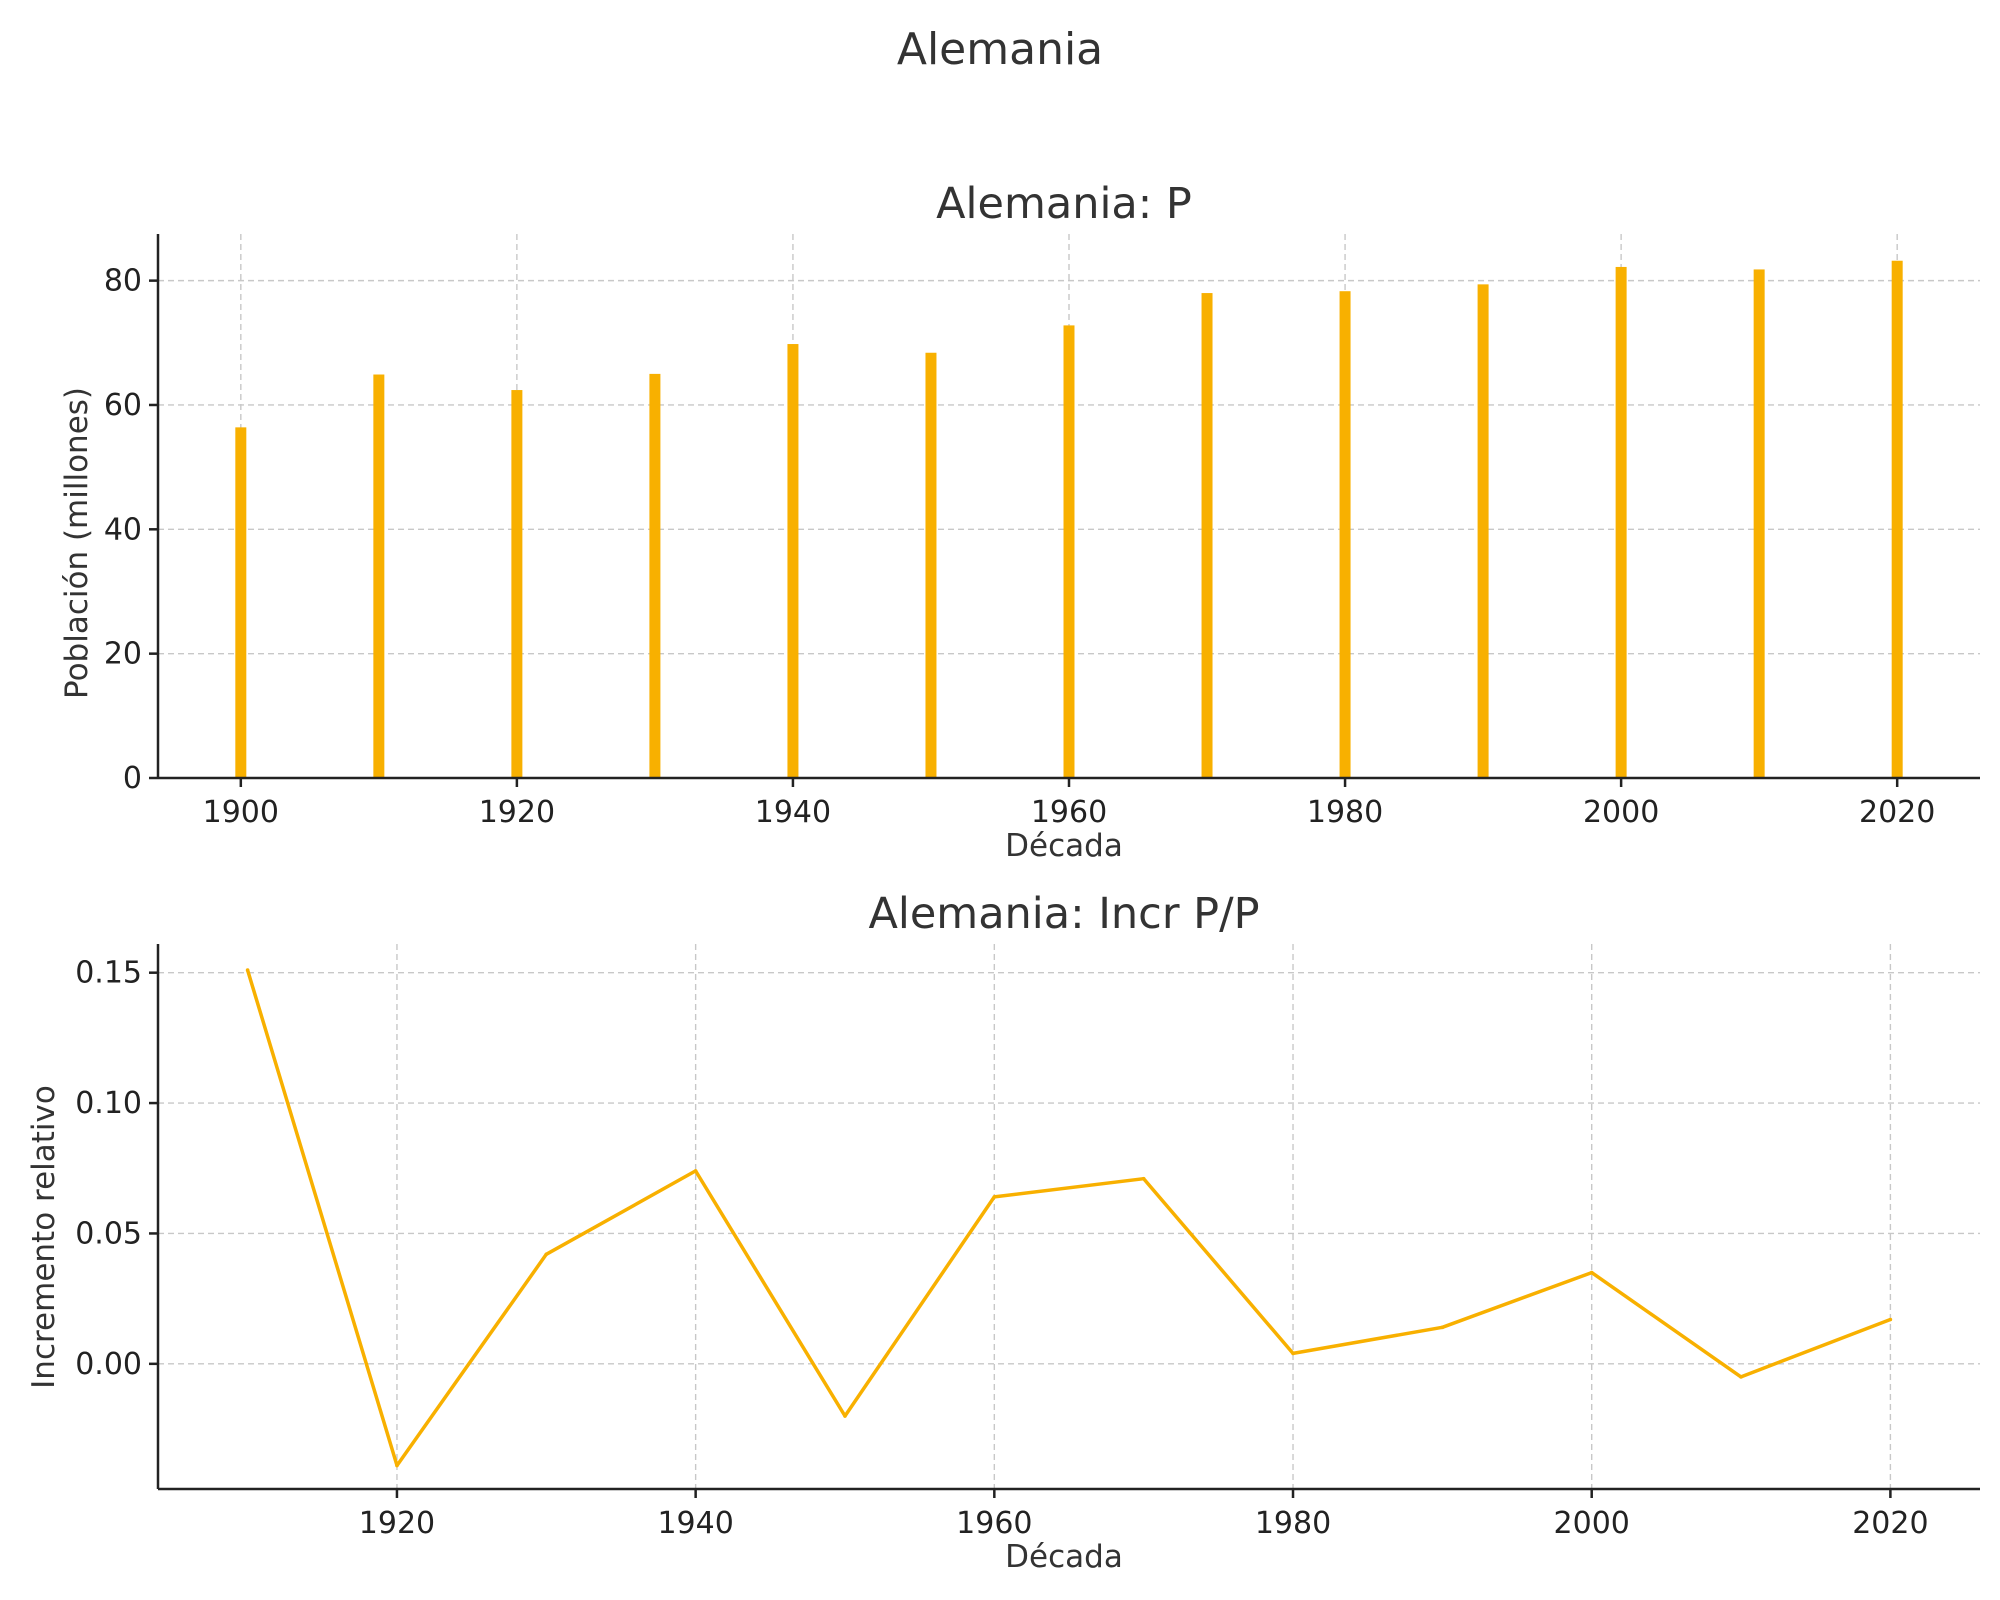 This screenshot has height=1600, width=2000. Describe the element at coordinates (1890, 1319) in the screenshot. I see `increment-point-2020` at that location.